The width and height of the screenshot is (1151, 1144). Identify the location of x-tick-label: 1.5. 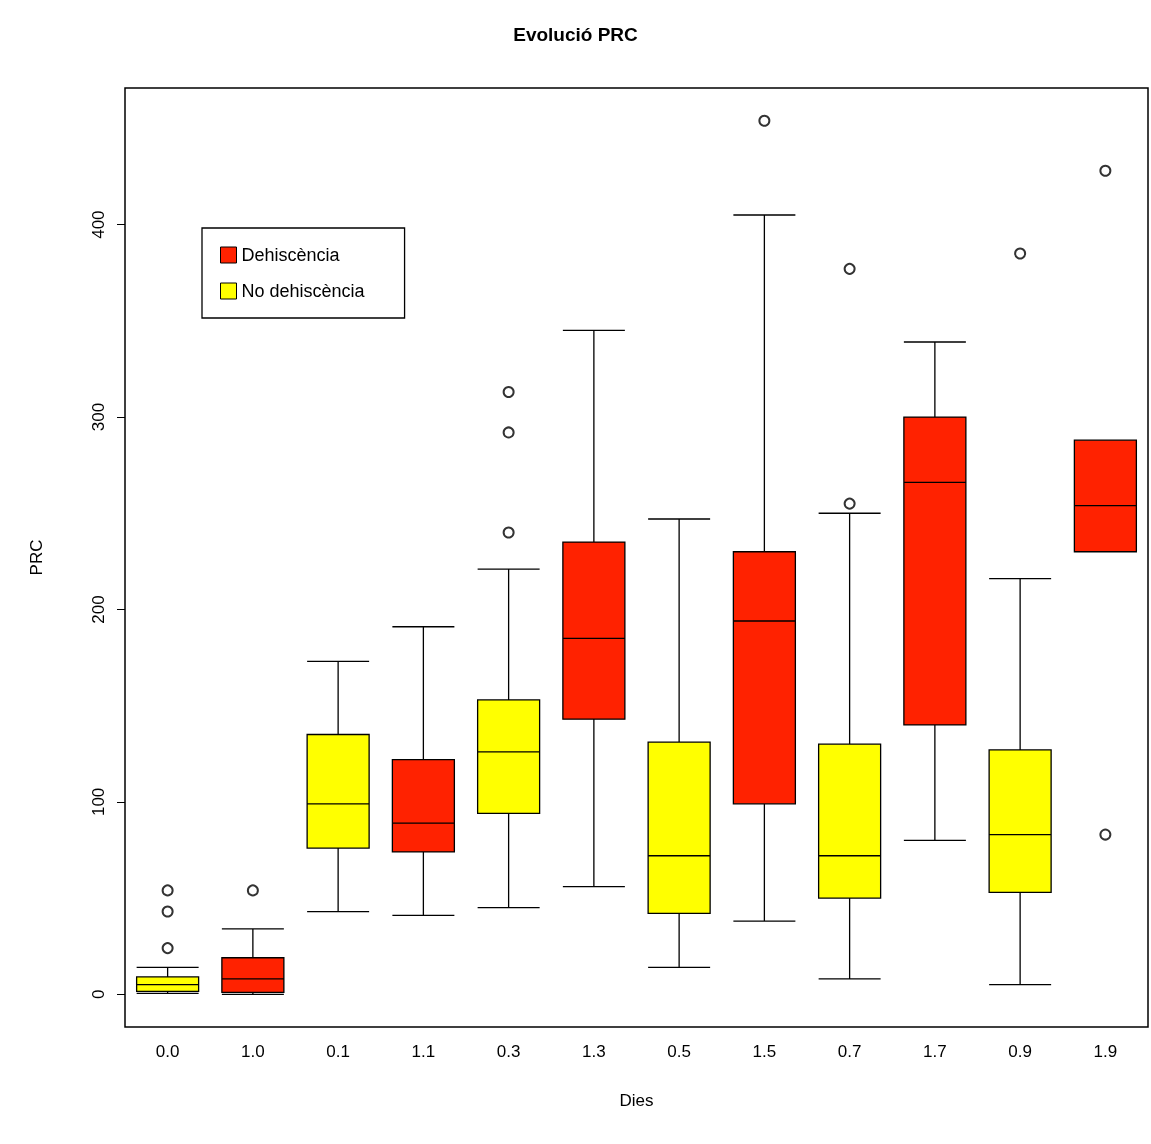
(764, 1051).